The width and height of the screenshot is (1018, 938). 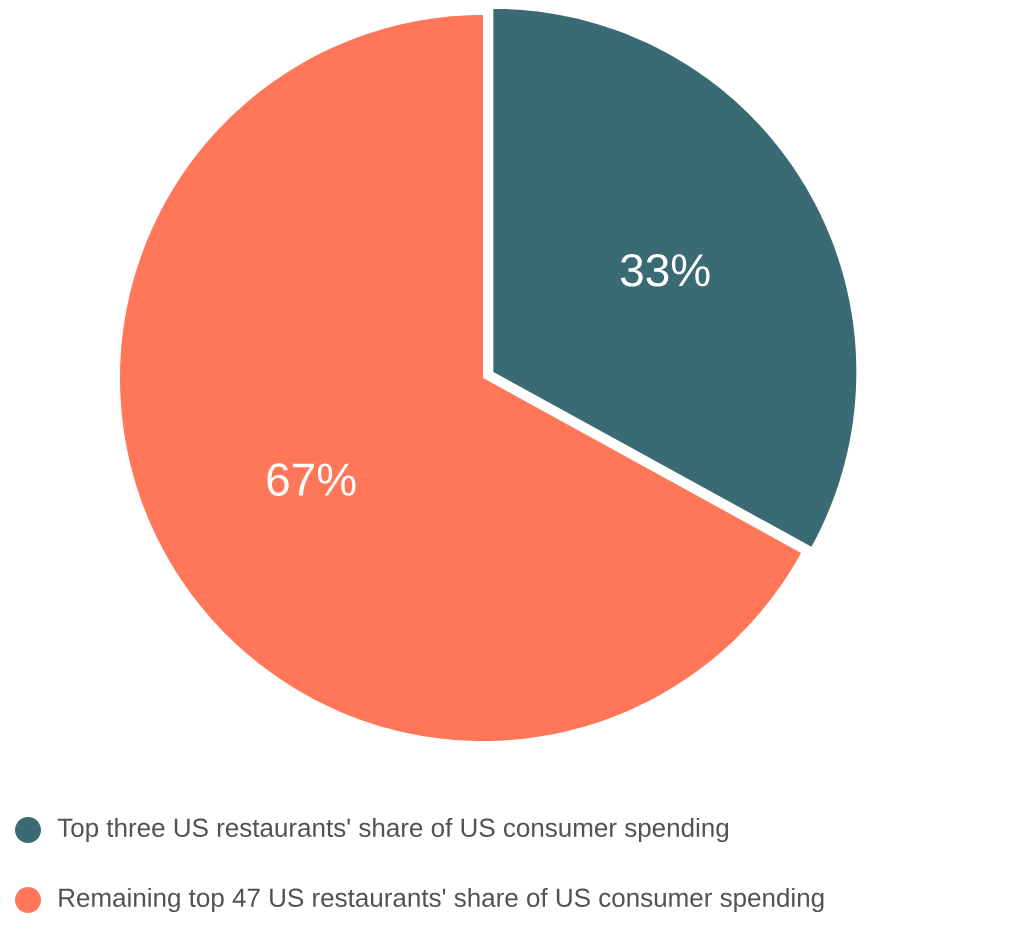 I want to click on data-label: 33%, so click(x=665, y=270).